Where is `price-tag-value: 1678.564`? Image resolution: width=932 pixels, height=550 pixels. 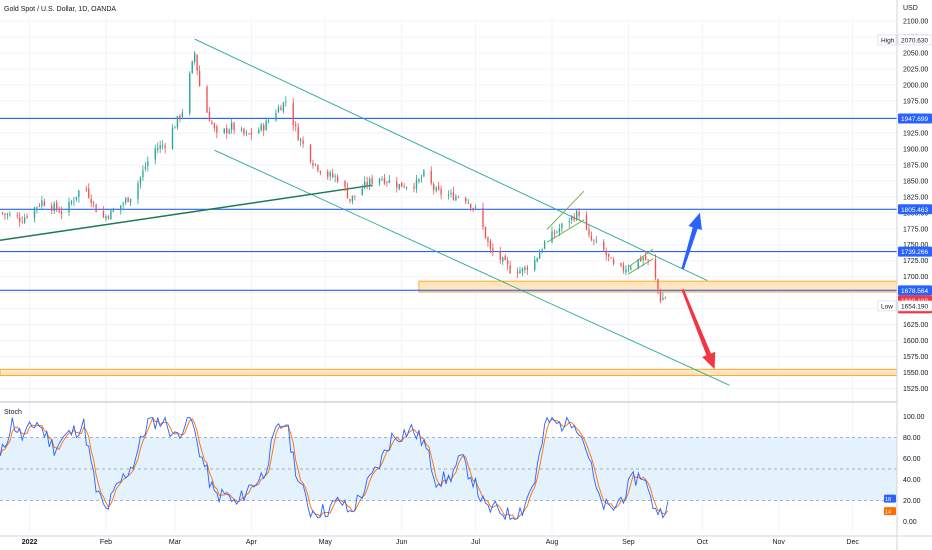 price-tag-value: 1678.564 is located at coordinates (914, 291).